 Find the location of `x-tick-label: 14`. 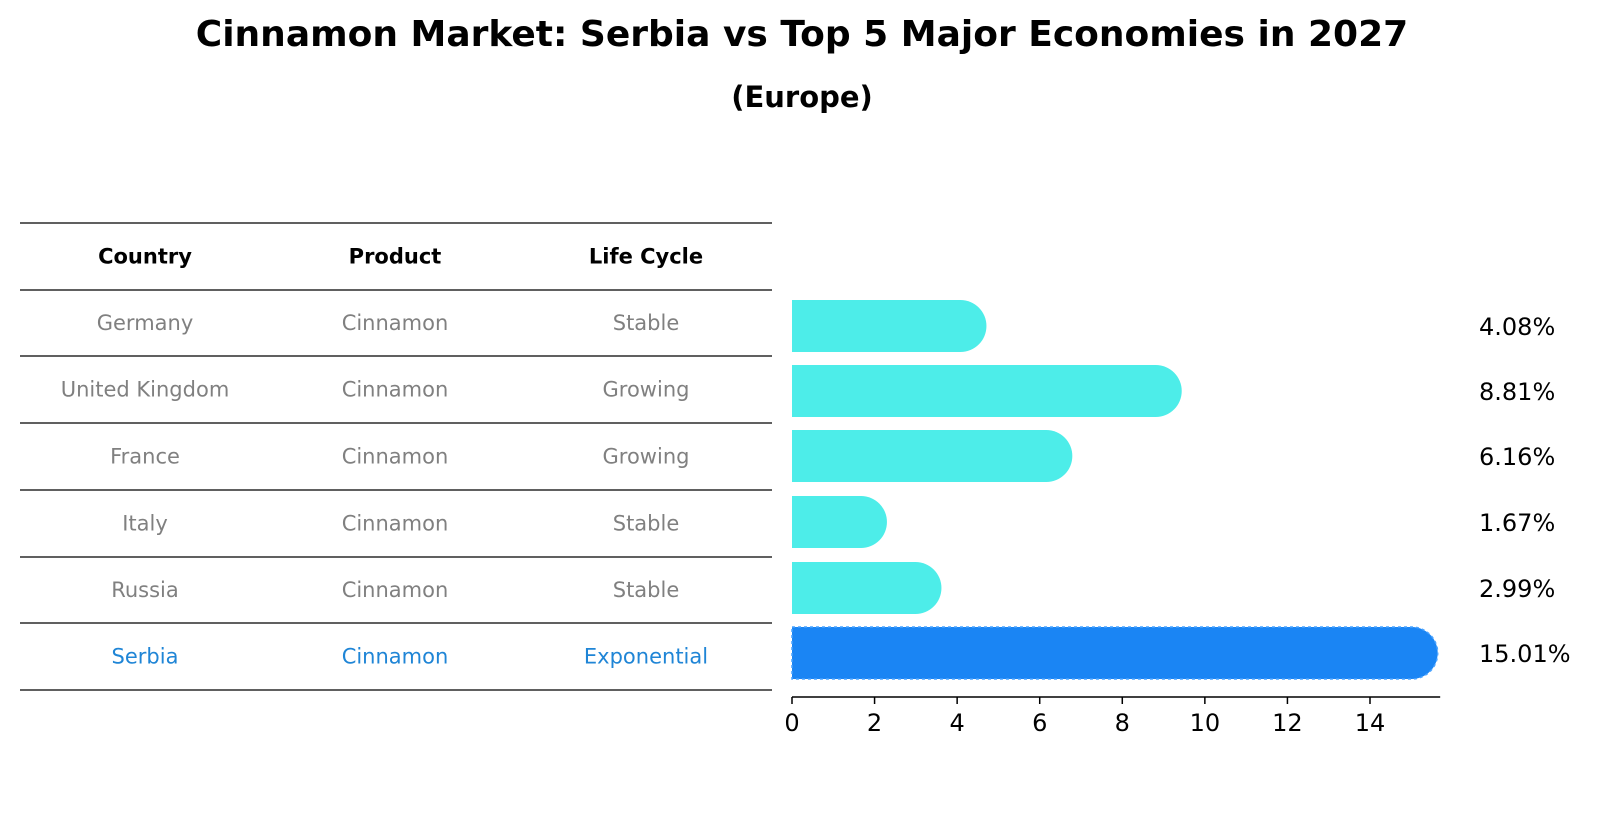

x-tick-label: 14 is located at coordinates (1370, 723).